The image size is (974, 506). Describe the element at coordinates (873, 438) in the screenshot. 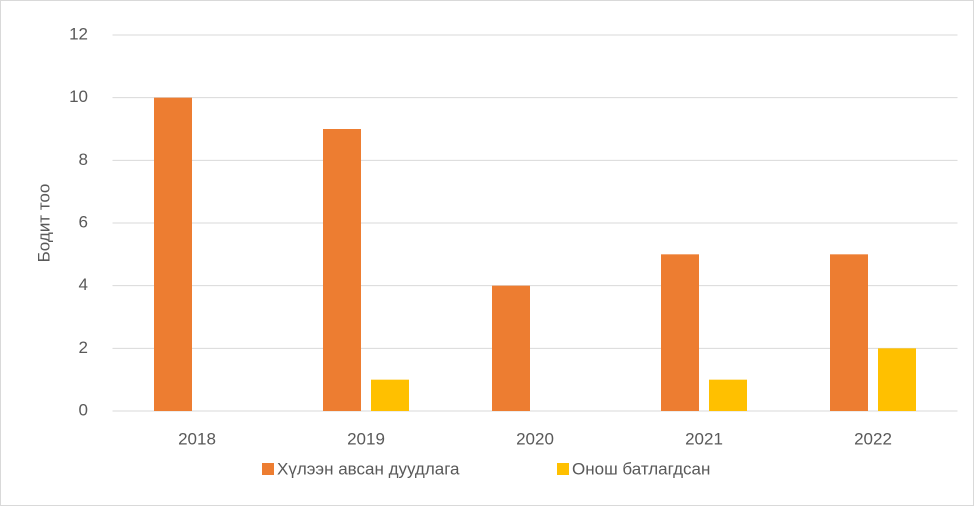

I see `x-tick-label: 2022` at that location.